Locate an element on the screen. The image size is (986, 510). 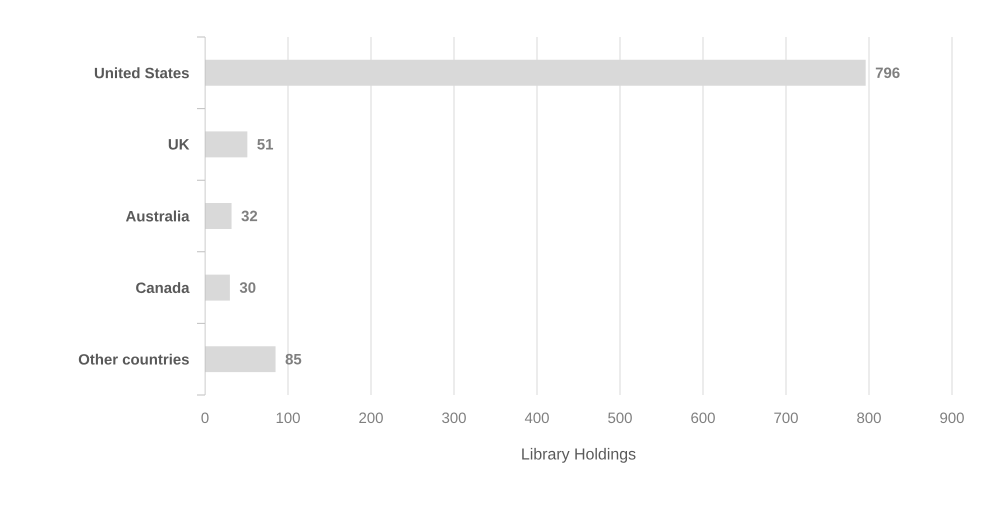
x-tick-label: 300 is located at coordinates (454, 418).